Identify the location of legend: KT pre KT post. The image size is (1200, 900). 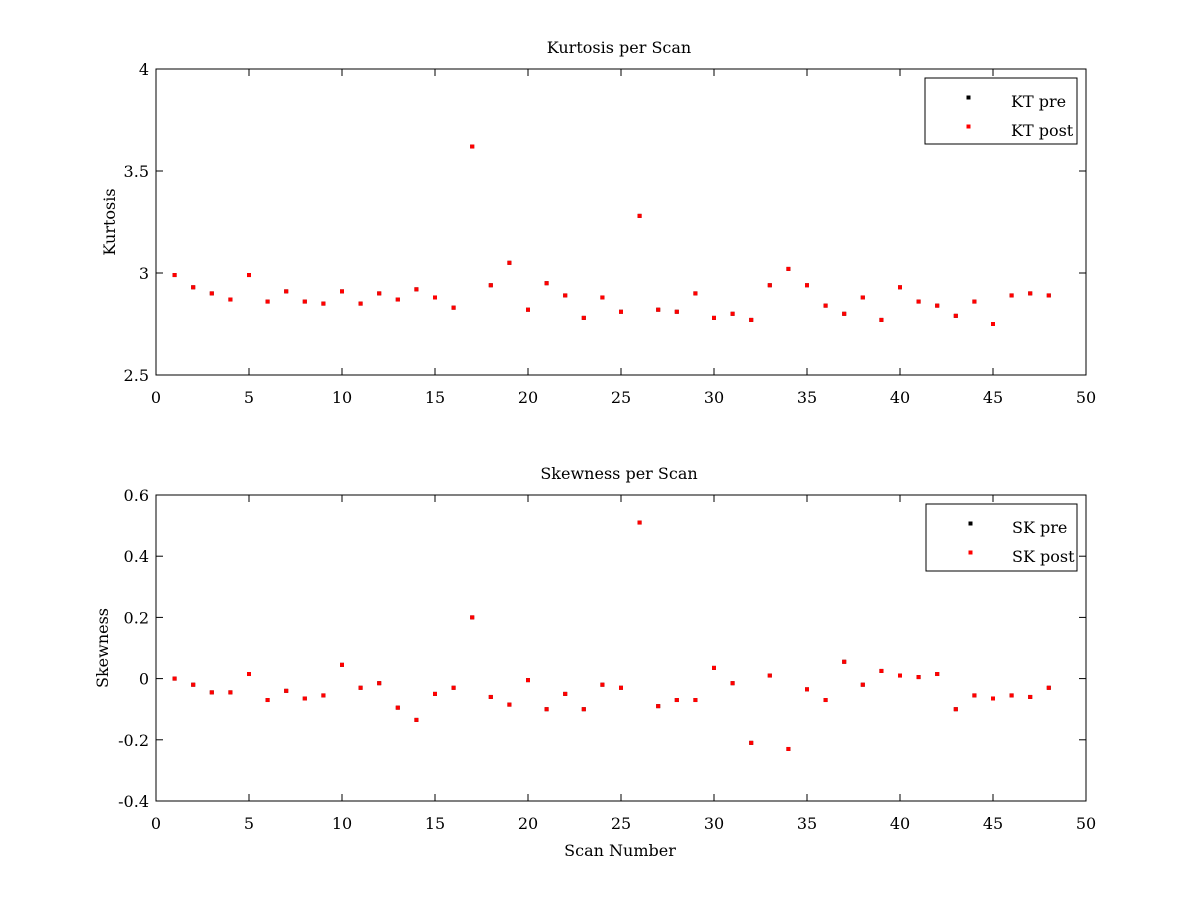
(1001, 111).